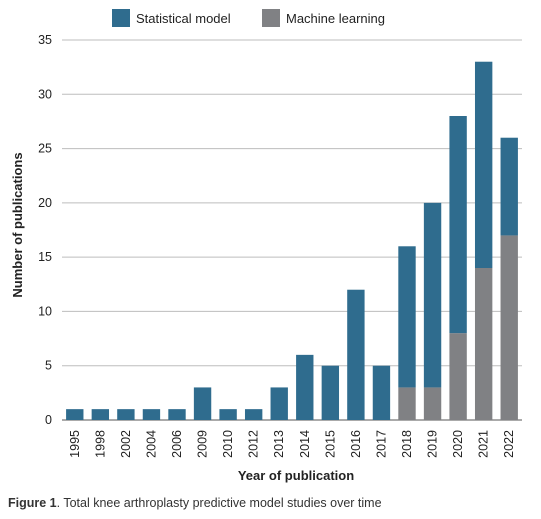 The height and width of the screenshot is (519, 541). Describe the element at coordinates (48, 420) in the screenshot. I see `y-tick-label: 0` at that location.